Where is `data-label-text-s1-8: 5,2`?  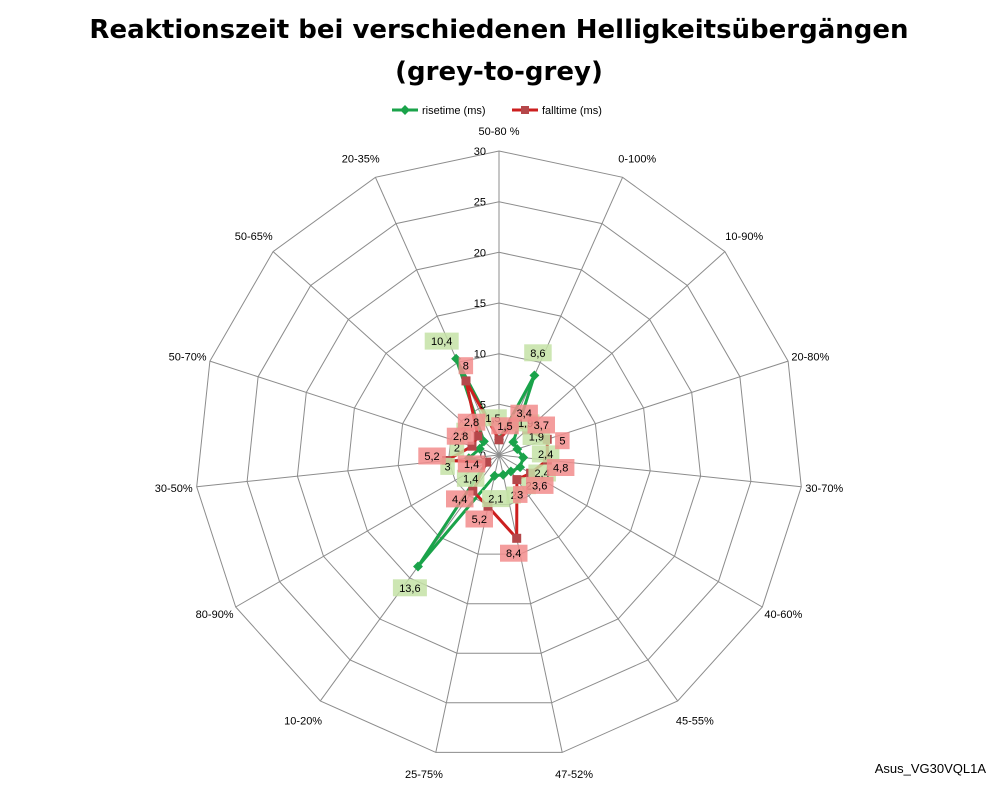
data-label-text-s1-8: 5,2 is located at coordinates (479, 520).